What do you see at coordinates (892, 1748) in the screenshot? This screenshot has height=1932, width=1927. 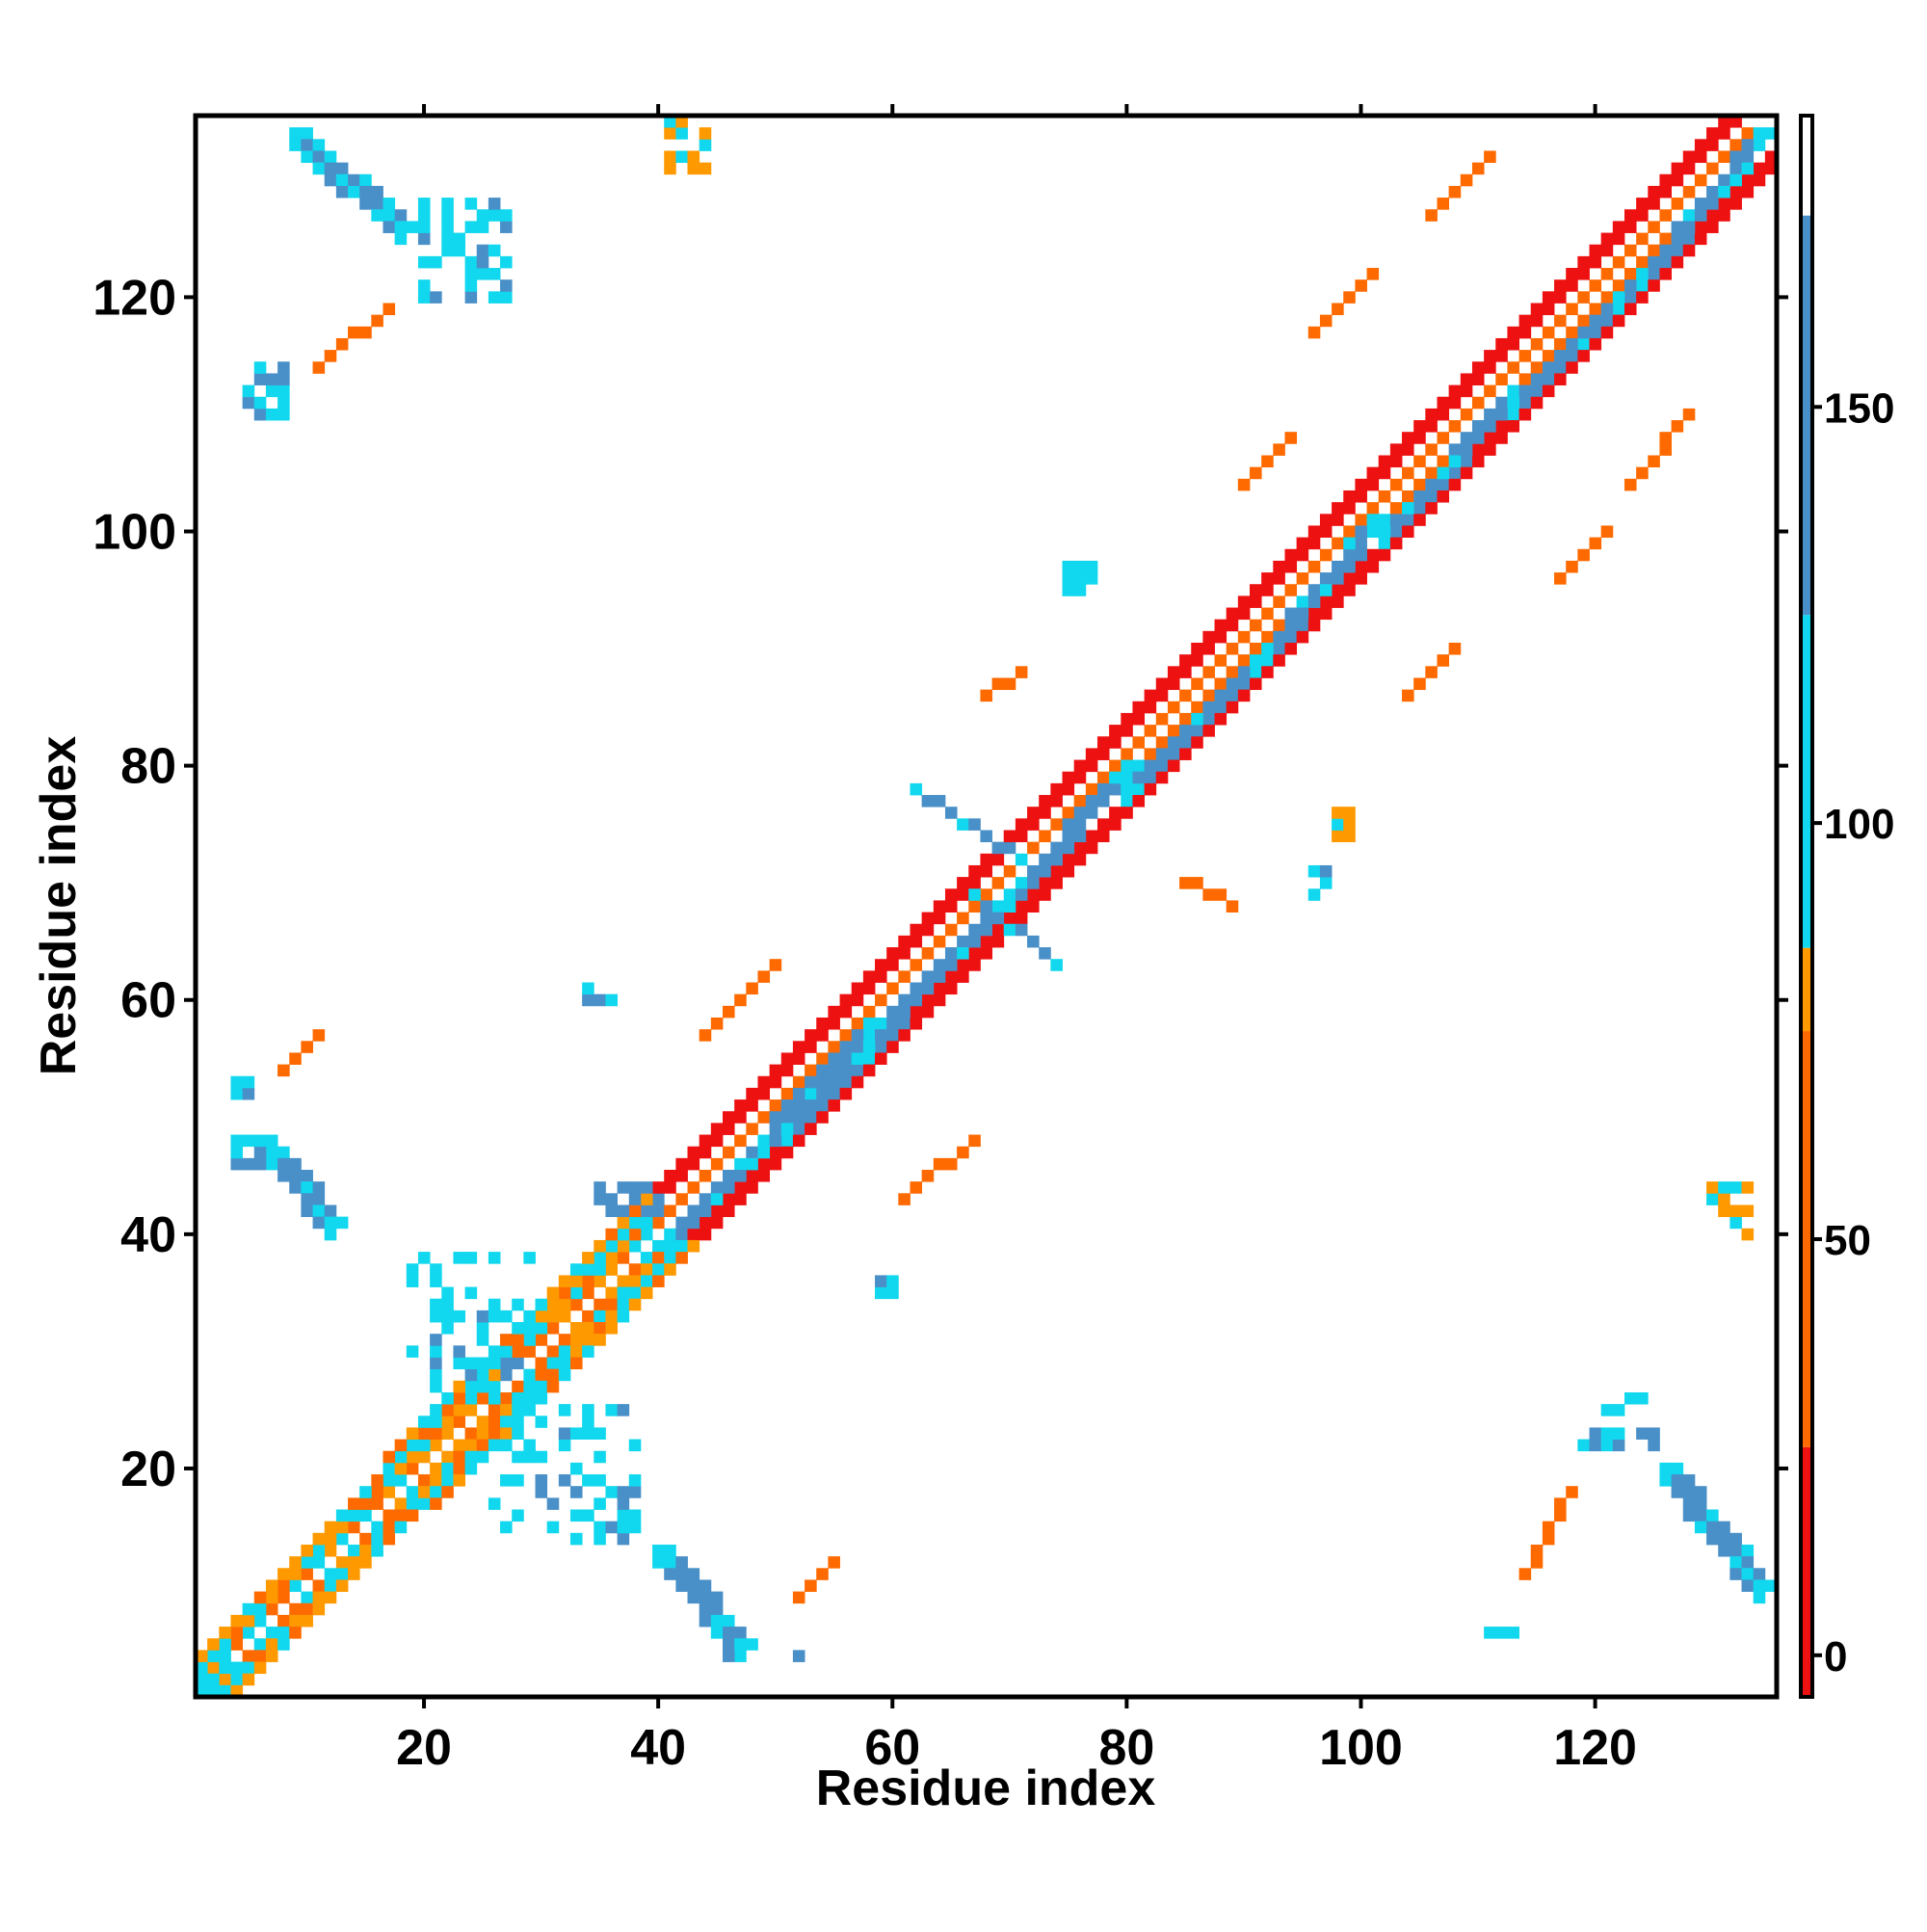 I see `x-tick-label: 60` at bounding box center [892, 1748].